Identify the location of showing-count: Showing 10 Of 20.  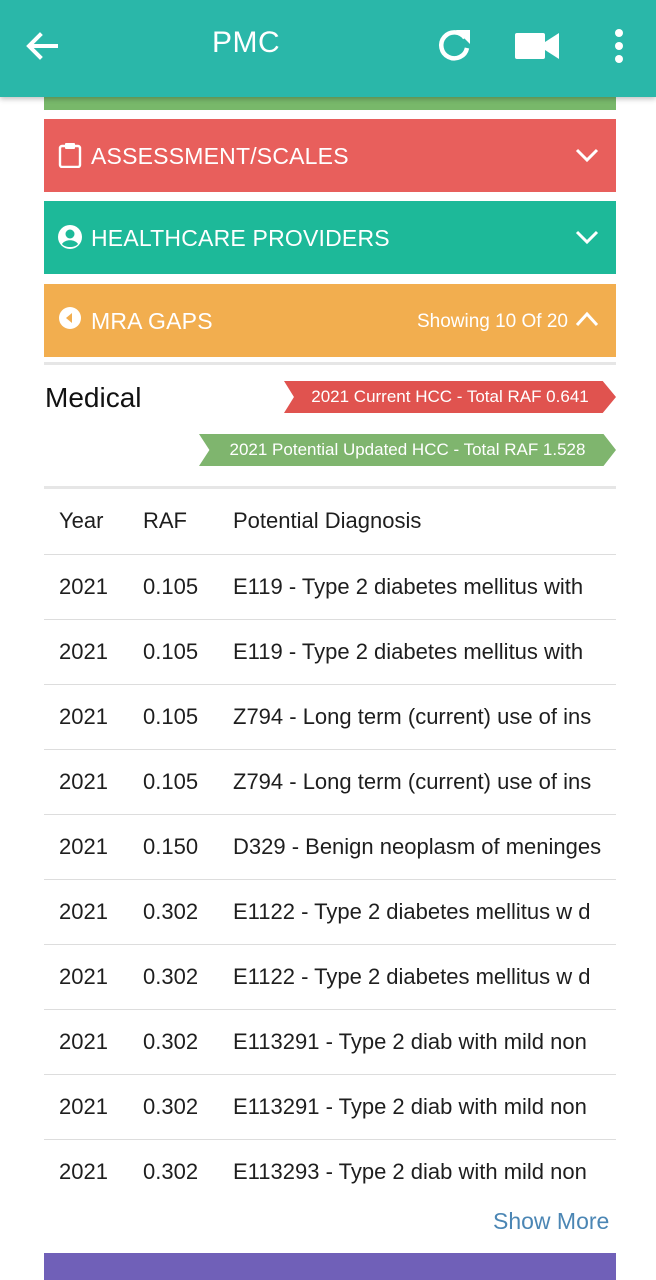
(492, 321).